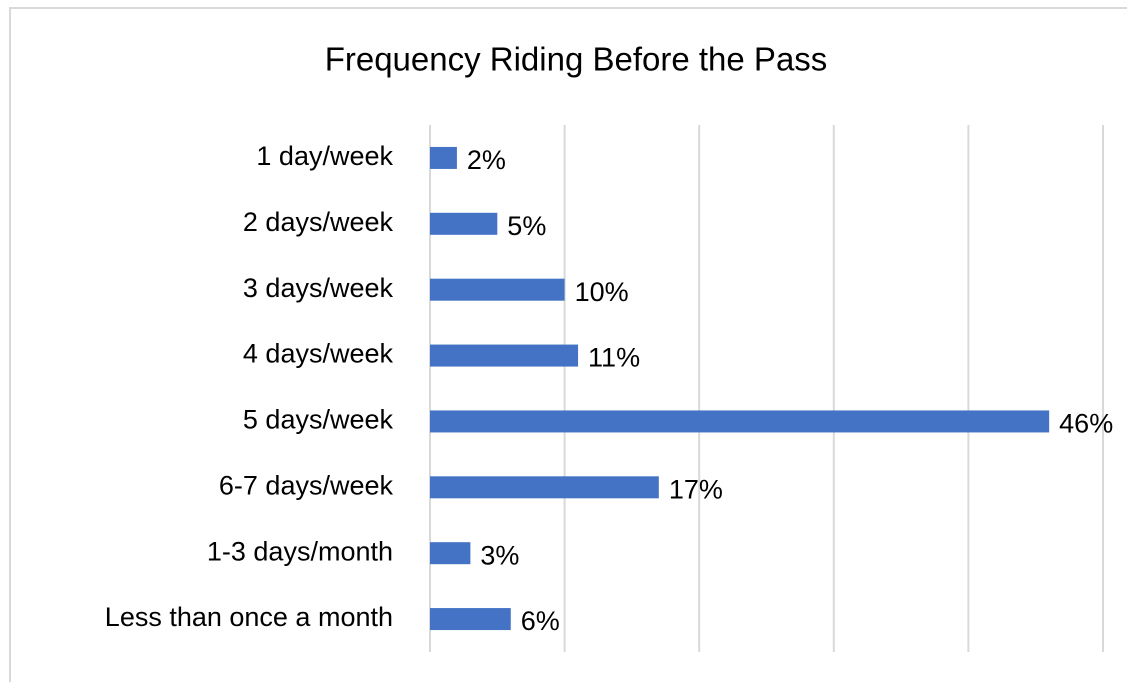  Describe the element at coordinates (306, 485) in the screenshot. I see `y-tick-label: 6-7 days/week` at that location.